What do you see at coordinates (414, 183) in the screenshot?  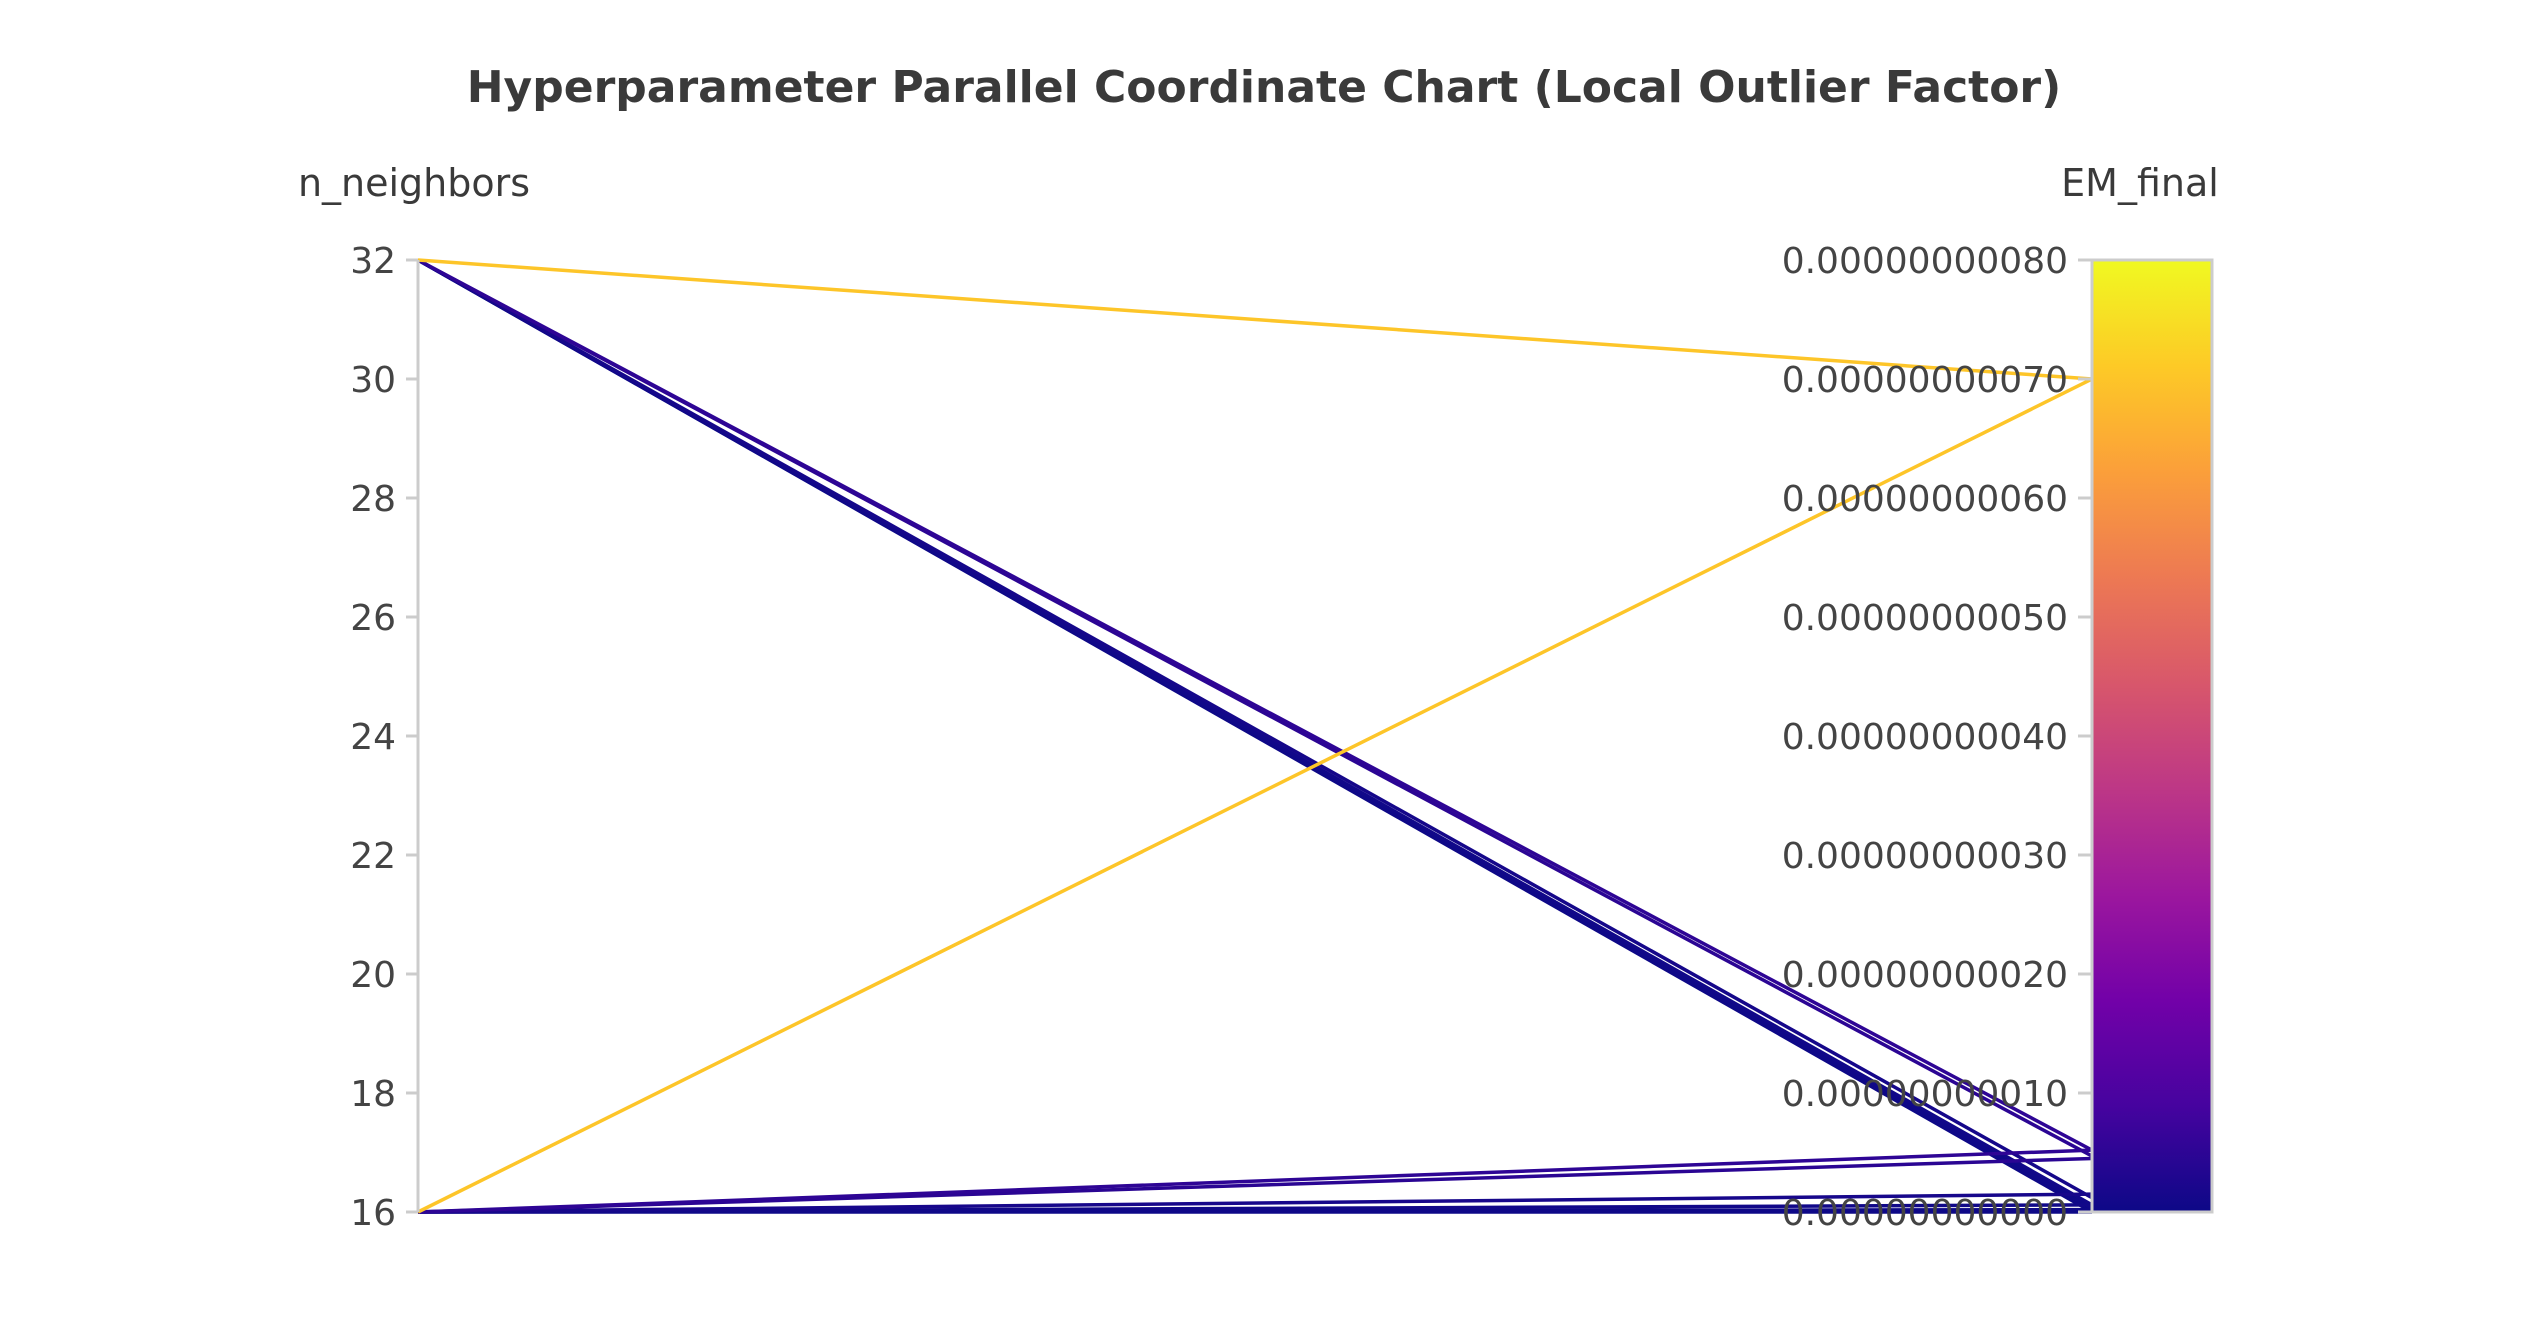 I see `axis-title-n-neighbors: n_neighbors` at bounding box center [414, 183].